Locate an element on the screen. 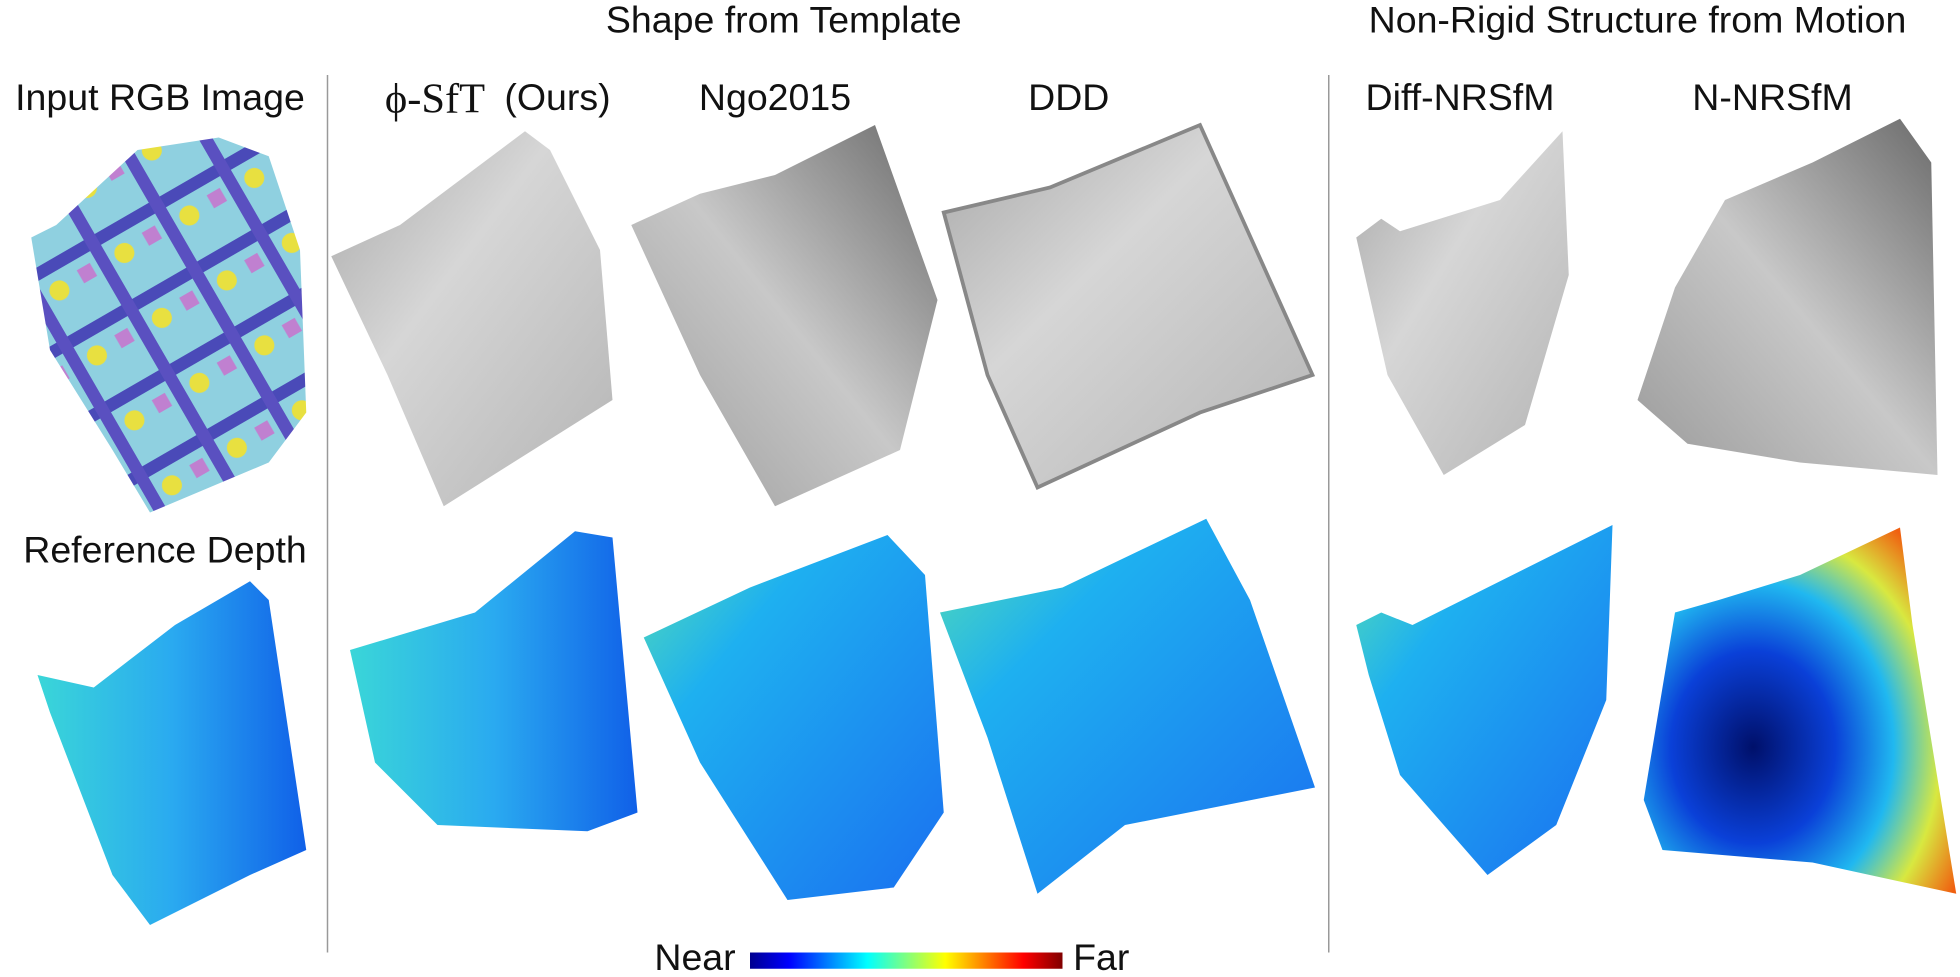 The image size is (1960, 977). column-label: Input RGB Image is located at coordinates (160, 97).